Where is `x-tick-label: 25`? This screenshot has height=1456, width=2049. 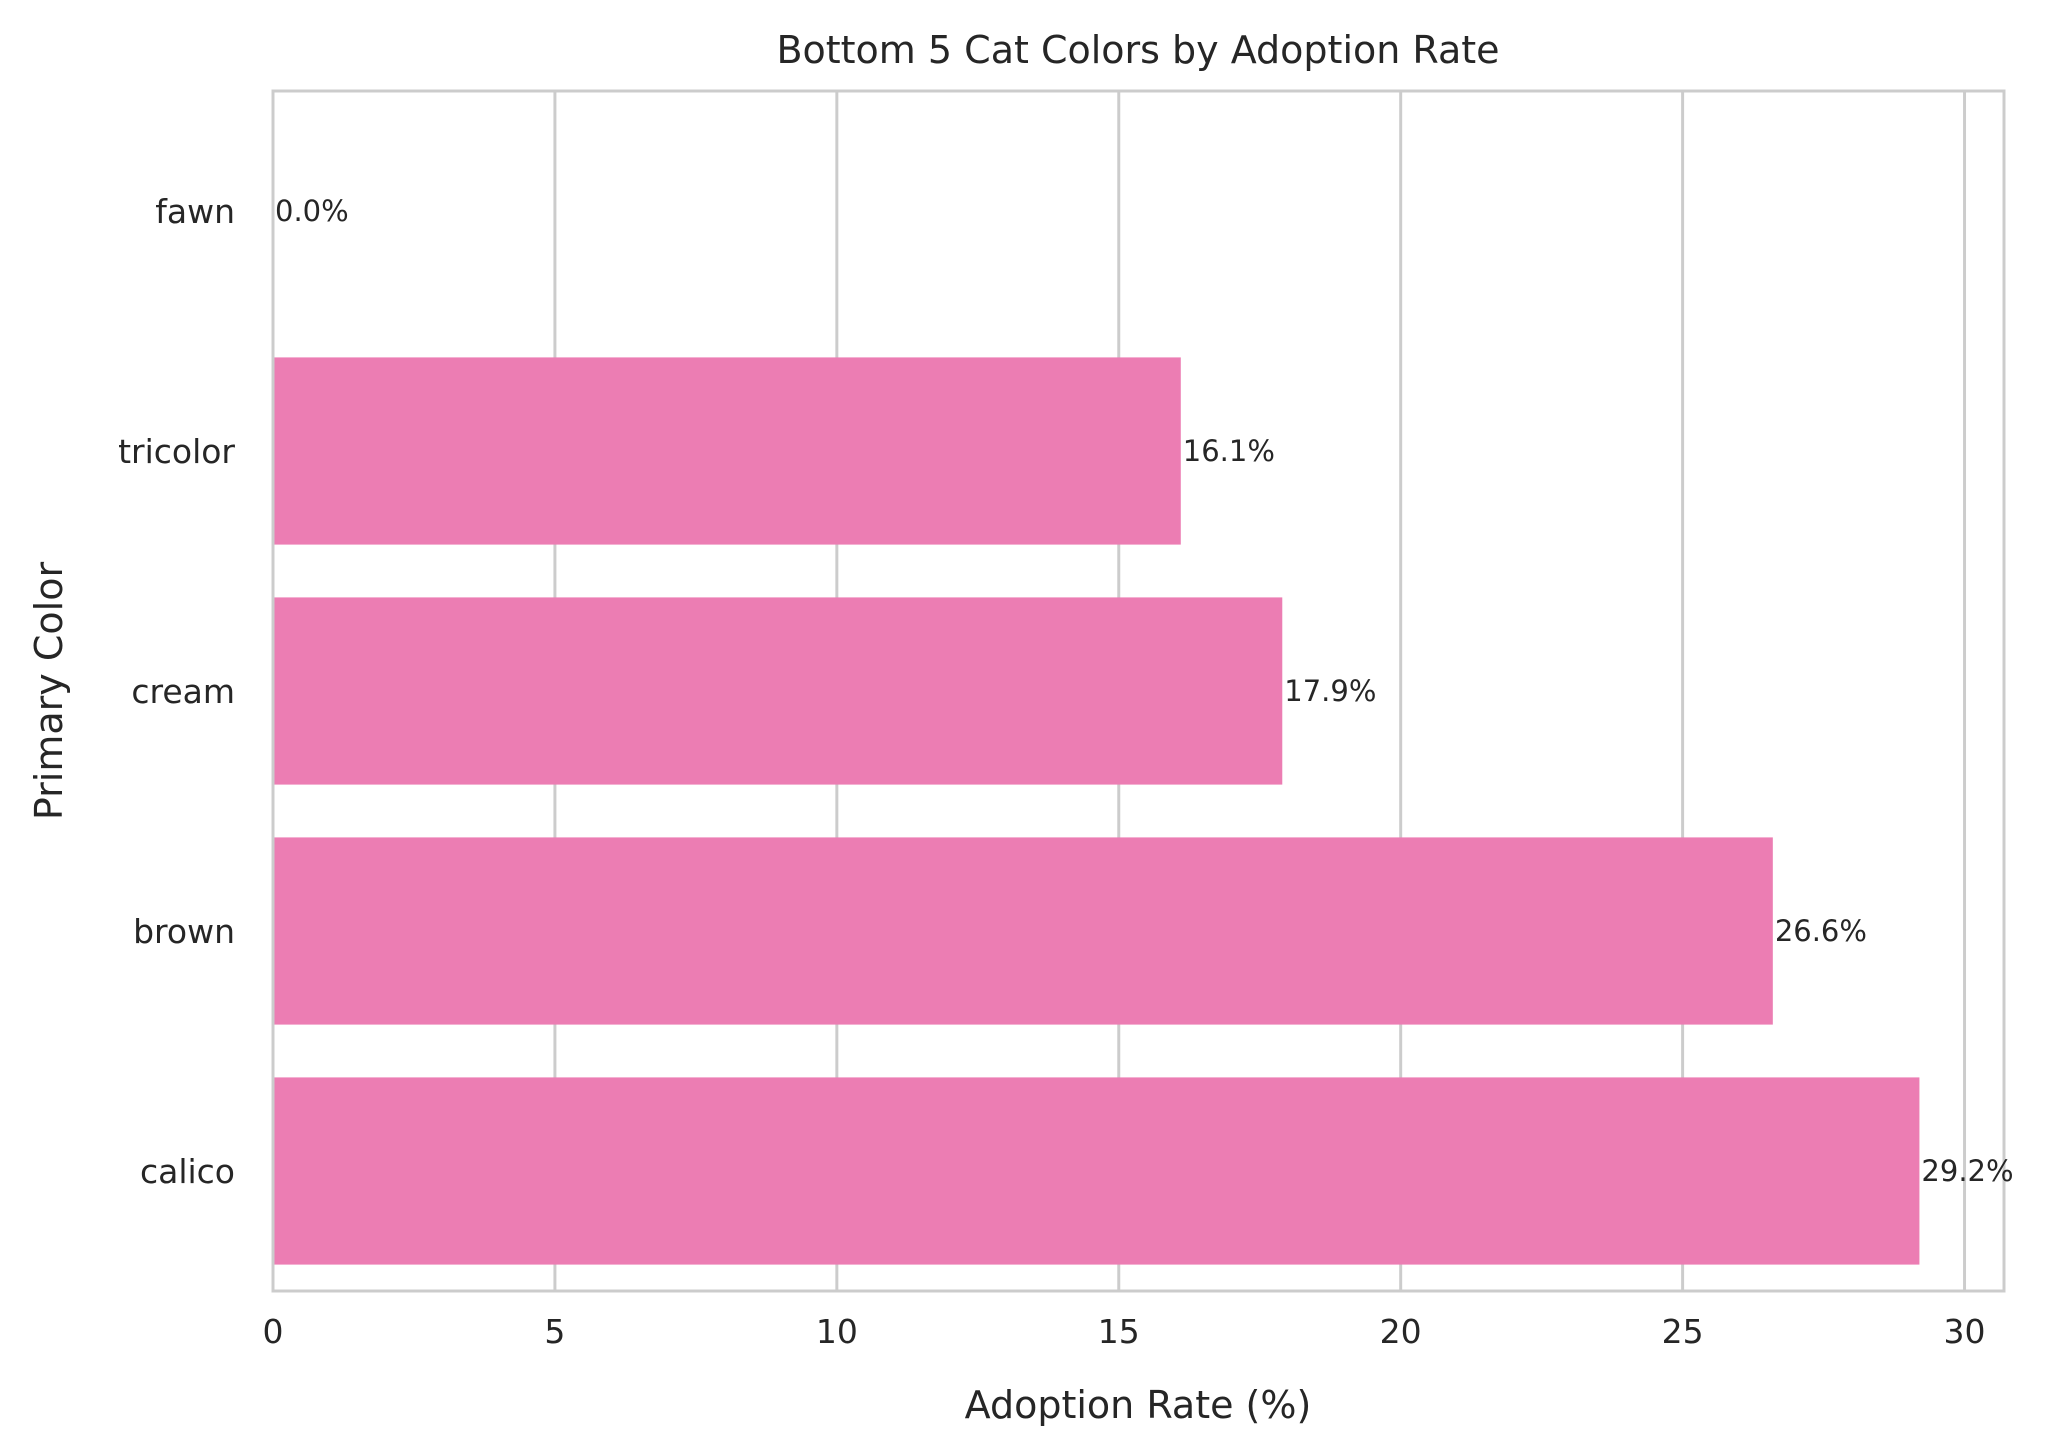
x-tick-label: 25 is located at coordinates (1683, 1331).